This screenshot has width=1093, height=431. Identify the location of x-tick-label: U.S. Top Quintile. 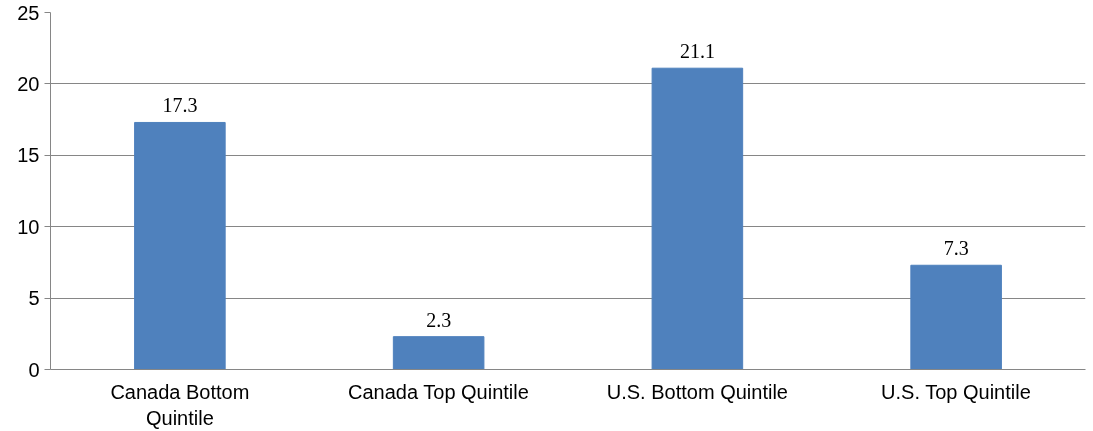
(956, 391).